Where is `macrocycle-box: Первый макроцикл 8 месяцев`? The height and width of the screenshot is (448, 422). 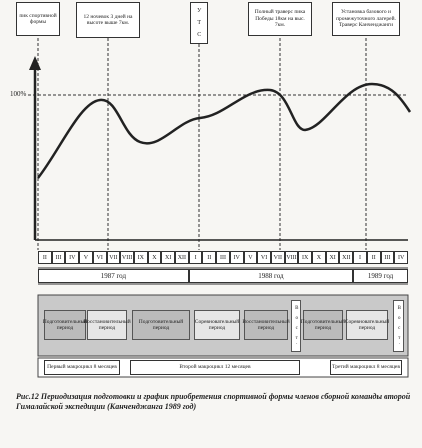 macrocycle-box: Первый макроцикл 8 месяцев is located at coordinates (82, 367).